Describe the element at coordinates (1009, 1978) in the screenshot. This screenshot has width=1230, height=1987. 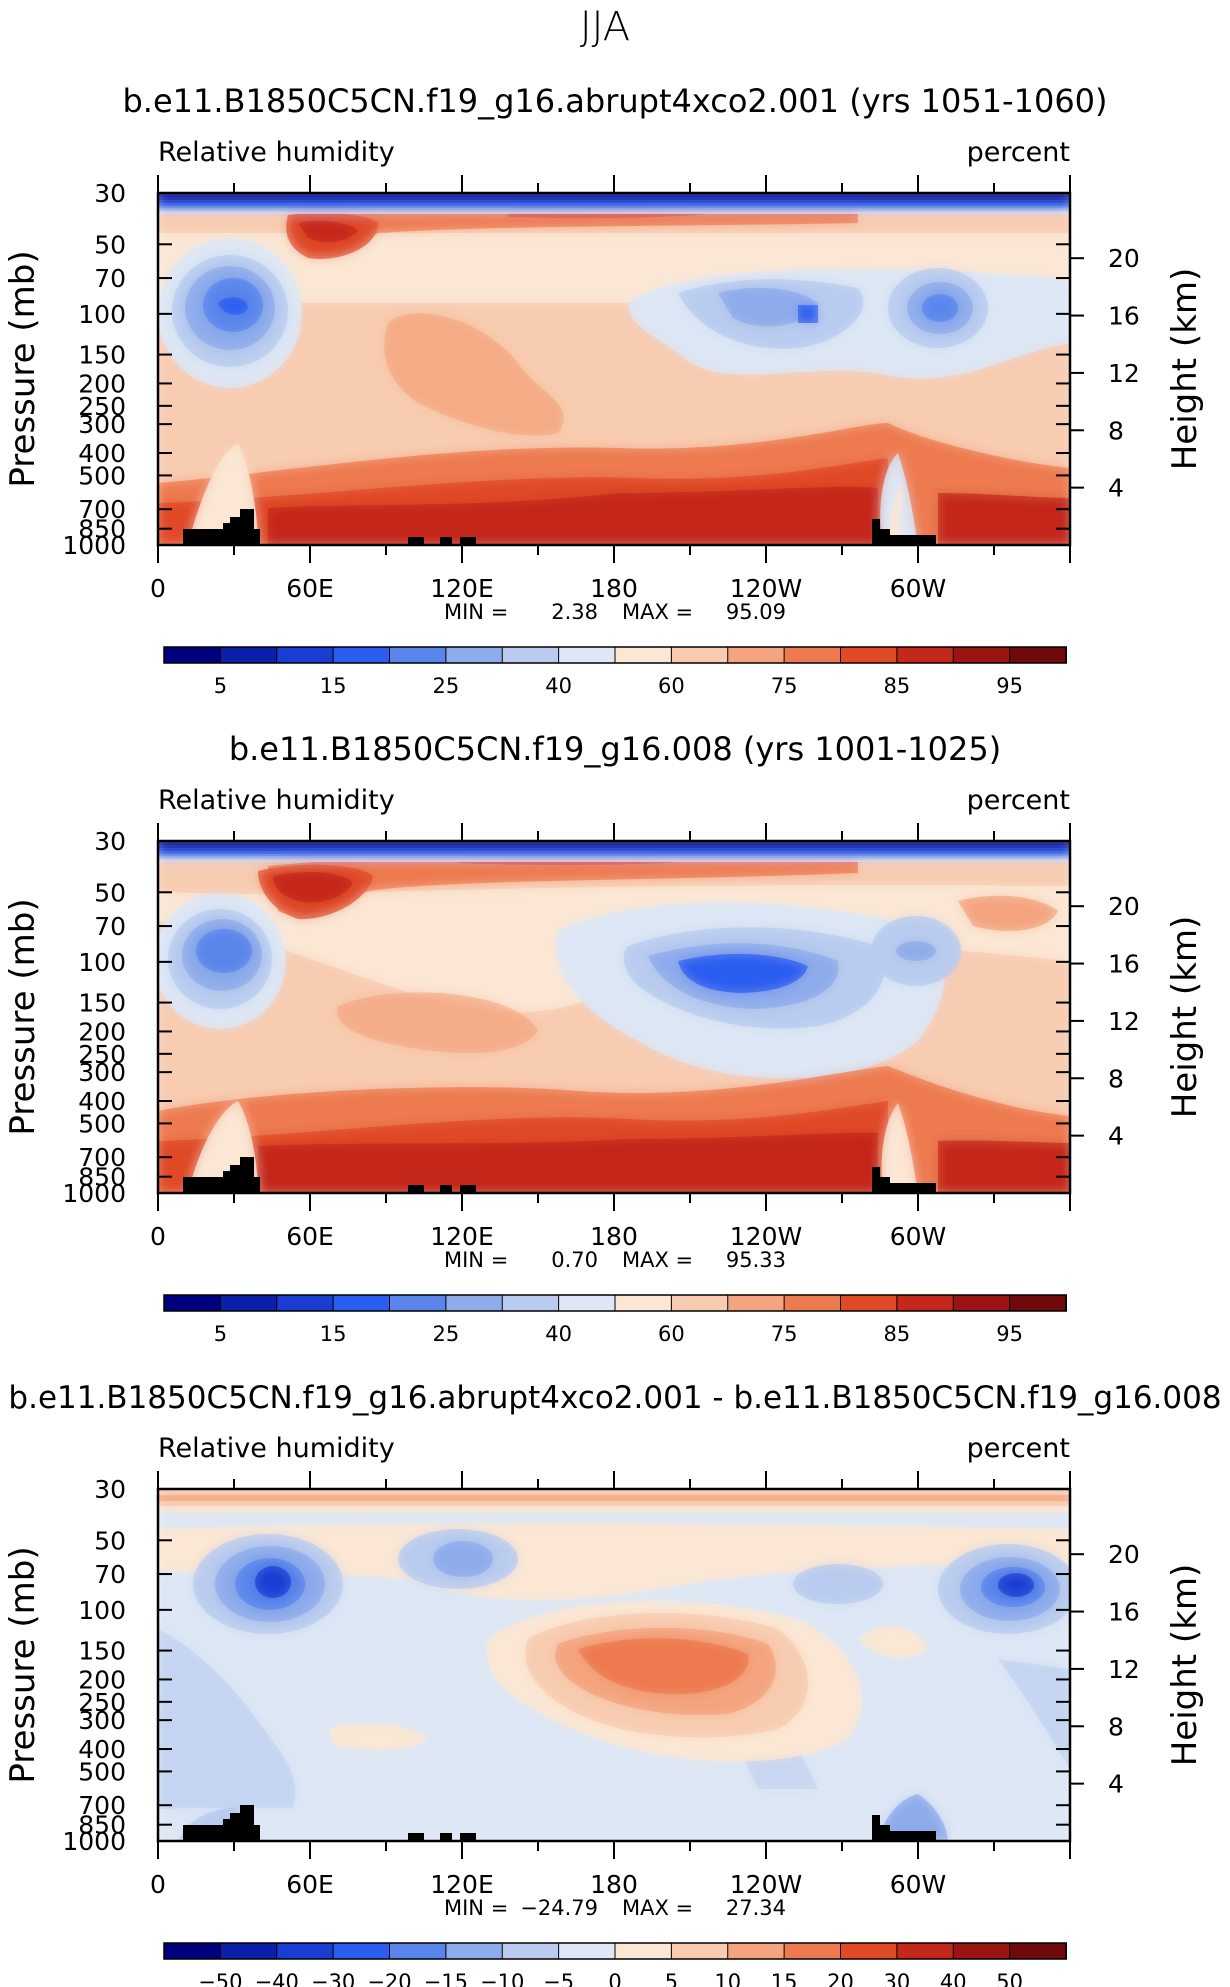
I see `colorbar-label: 50` at that location.